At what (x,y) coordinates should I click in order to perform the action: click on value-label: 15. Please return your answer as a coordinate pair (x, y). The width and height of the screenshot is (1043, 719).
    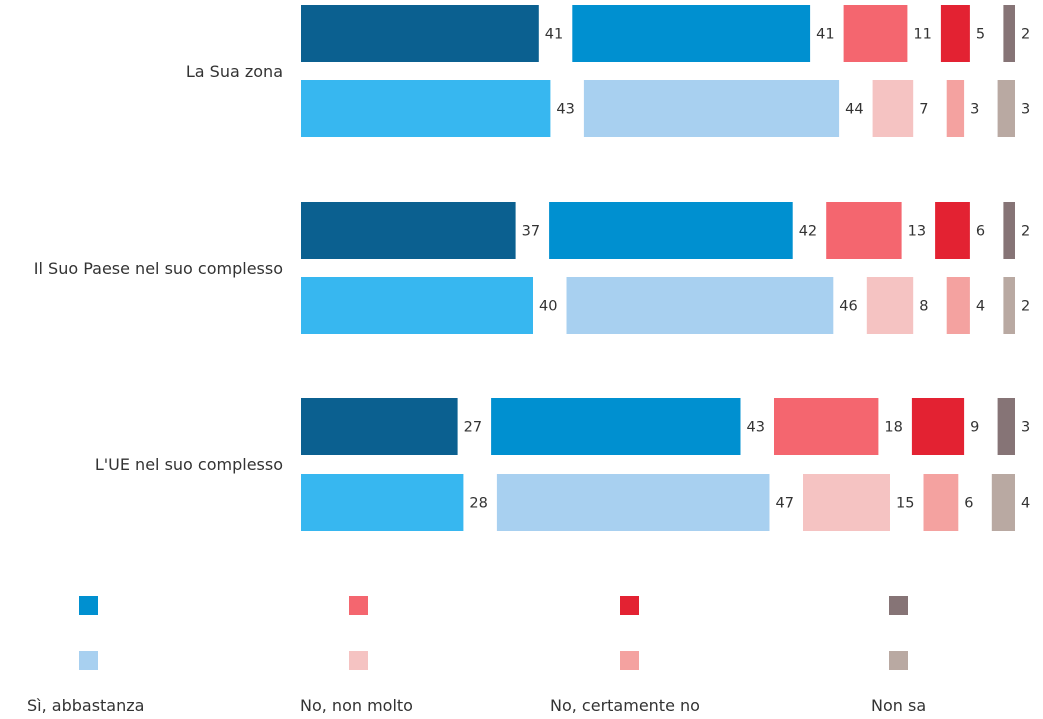
    Looking at the image, I should click on (905, 504).